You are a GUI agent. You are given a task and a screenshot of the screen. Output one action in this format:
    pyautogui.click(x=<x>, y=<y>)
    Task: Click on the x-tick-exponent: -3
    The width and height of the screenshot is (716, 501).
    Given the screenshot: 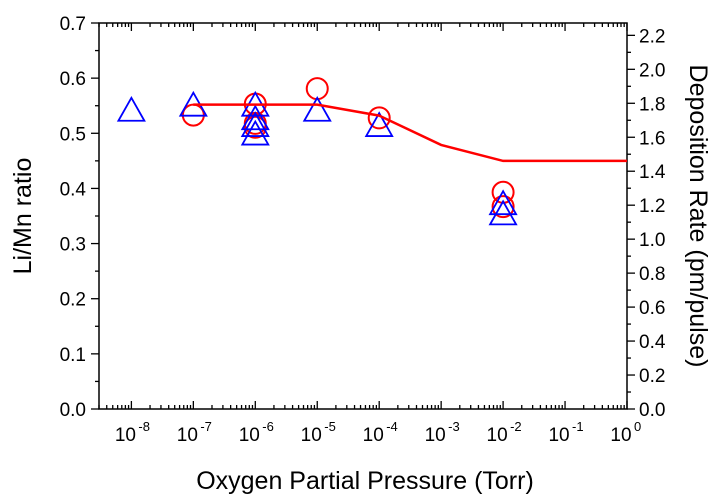 What is the action you would take?
    pyautogui.click(x=454, y=426)
    